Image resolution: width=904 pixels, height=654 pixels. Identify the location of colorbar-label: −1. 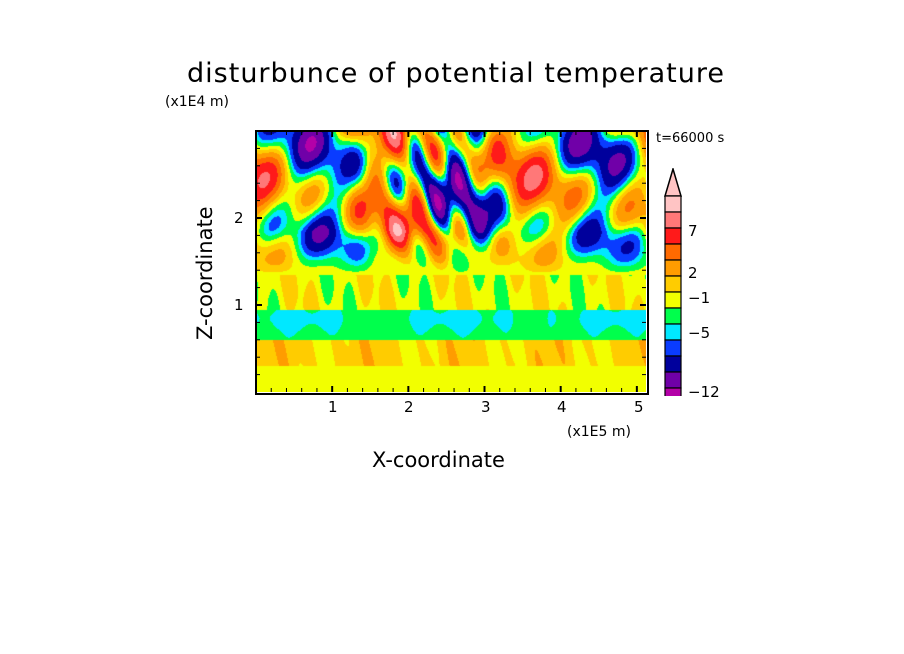
(699, 298).